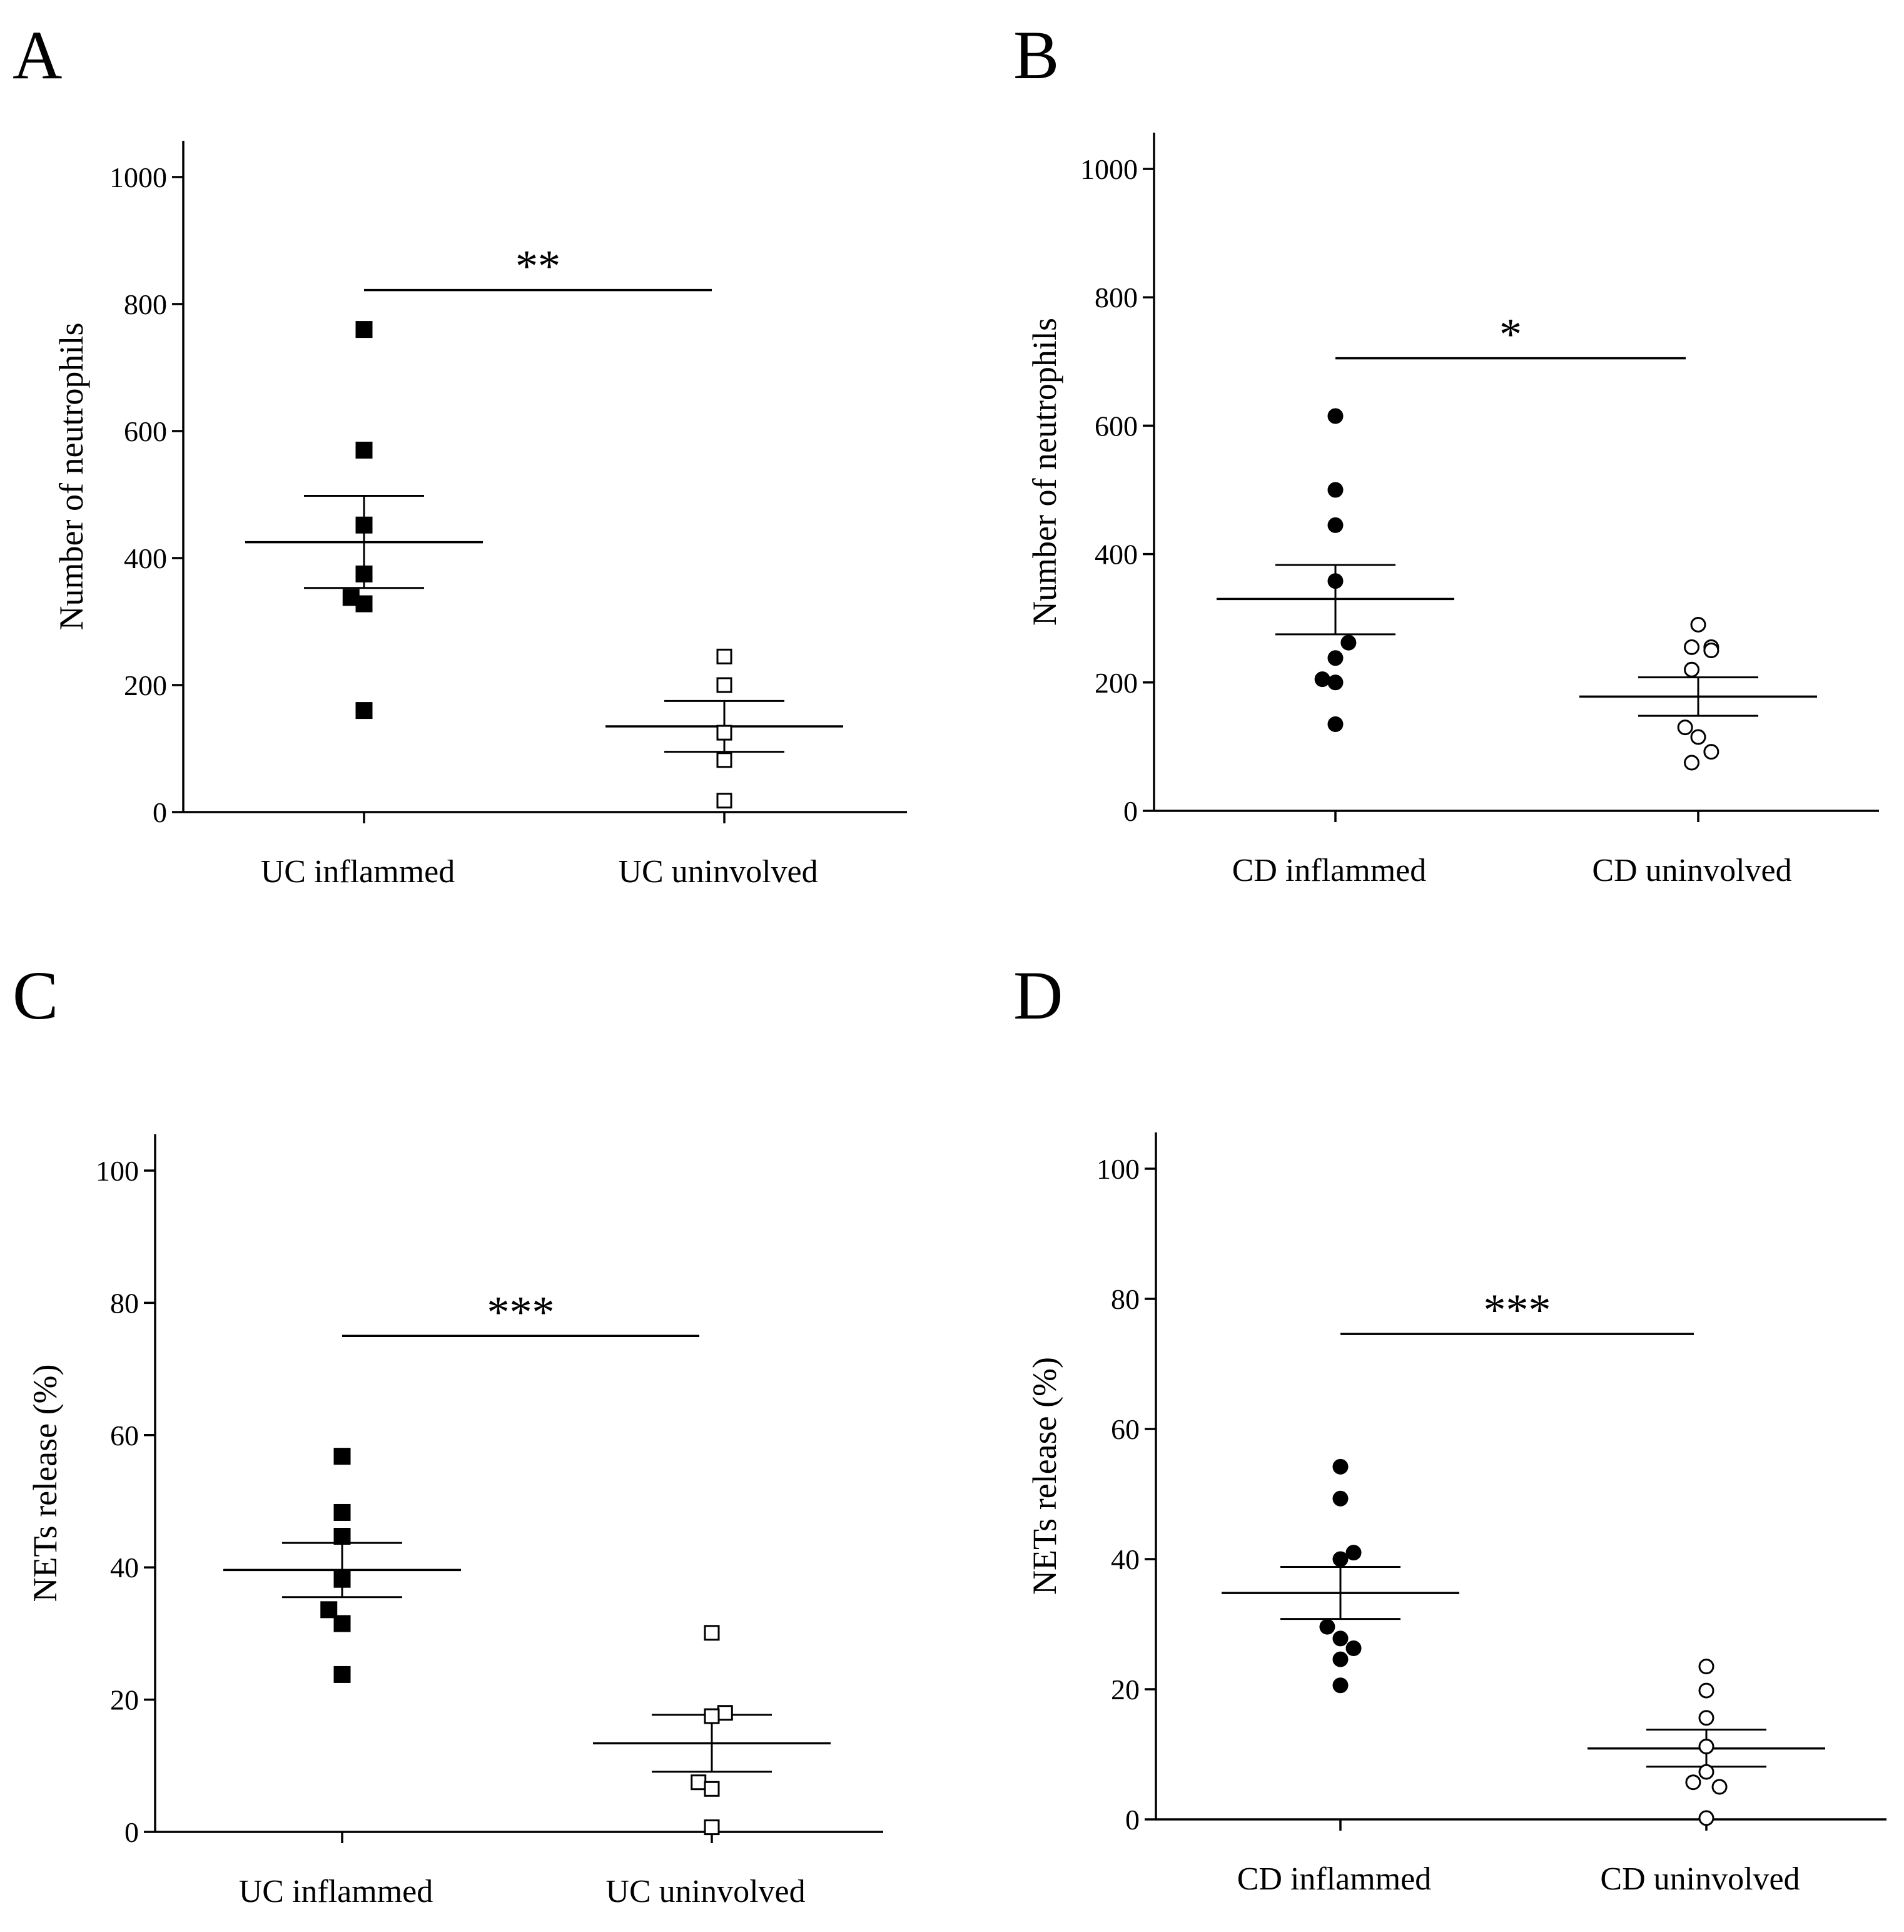  Describe the element at coordinates (145, 558) in the screenshot. I see `y-tick-label: 400` at that location.